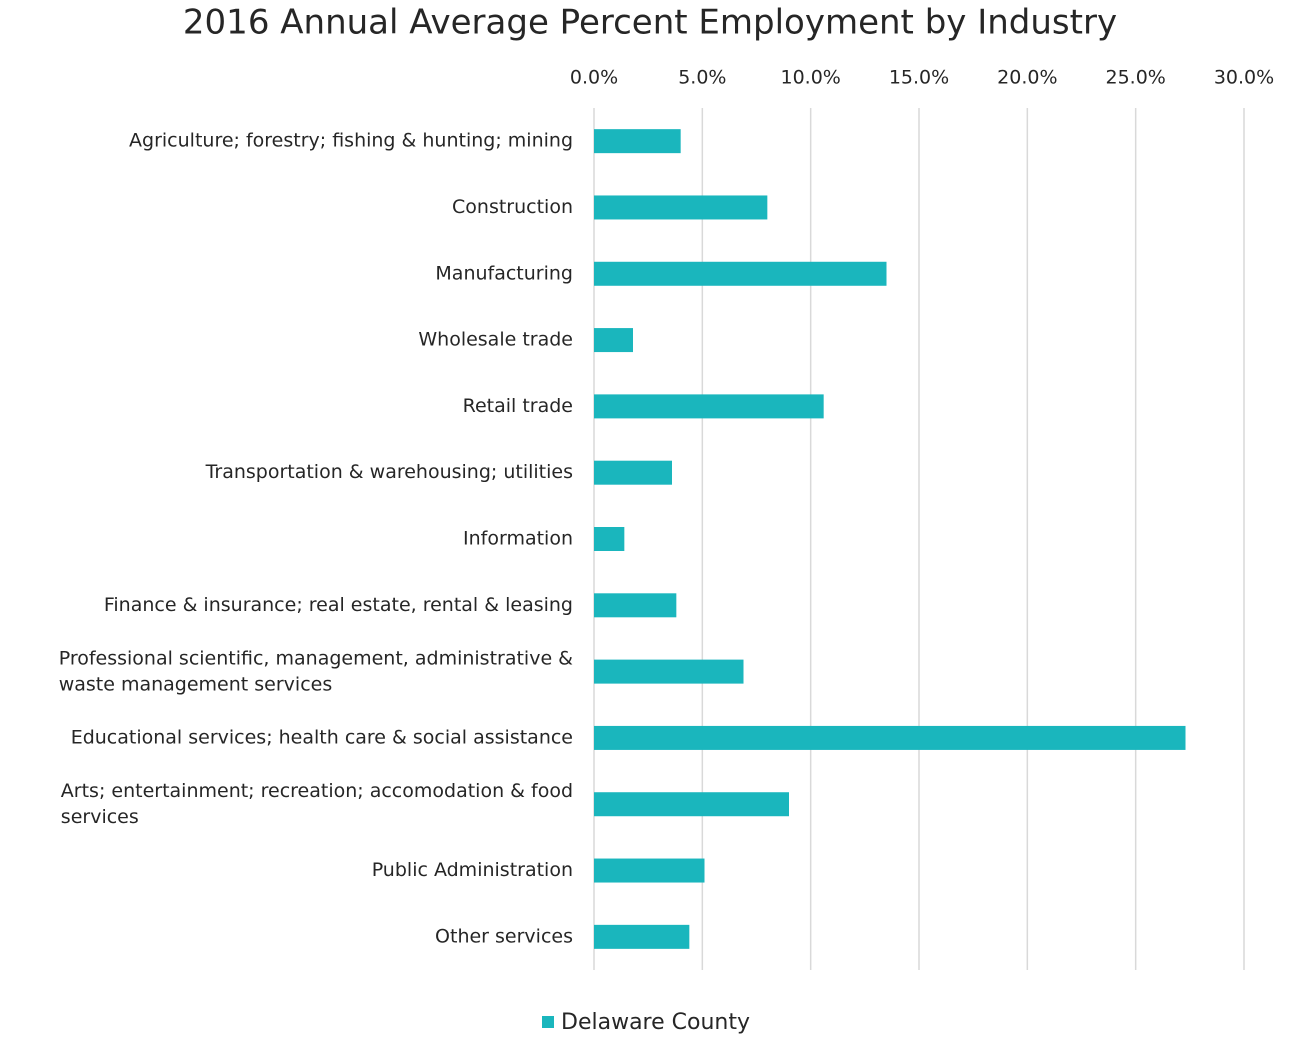 The height and width of the screenshot is (1038, 1291). I want to click on x-tick-label: 5.0%, so click(702, 78).